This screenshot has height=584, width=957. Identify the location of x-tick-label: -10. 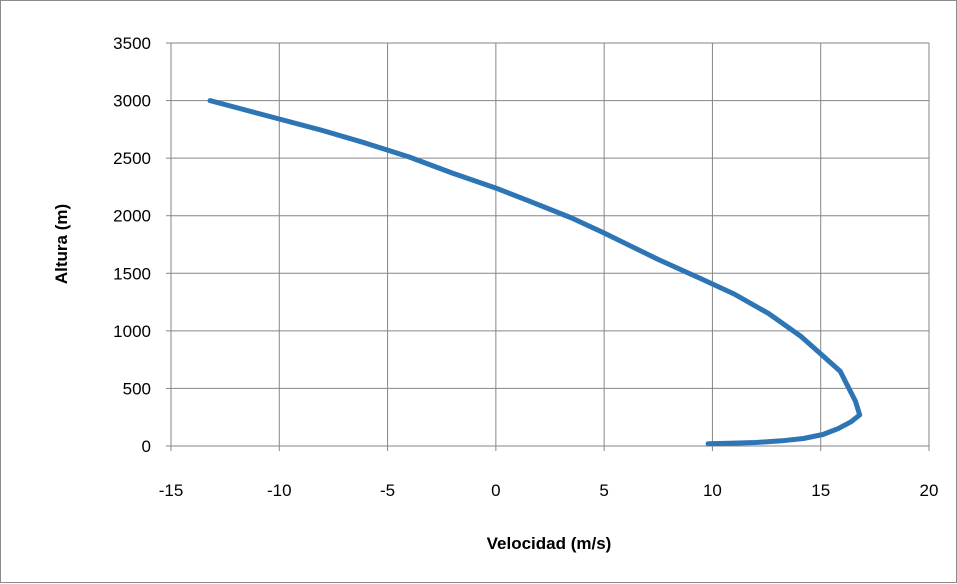
(279, 490).